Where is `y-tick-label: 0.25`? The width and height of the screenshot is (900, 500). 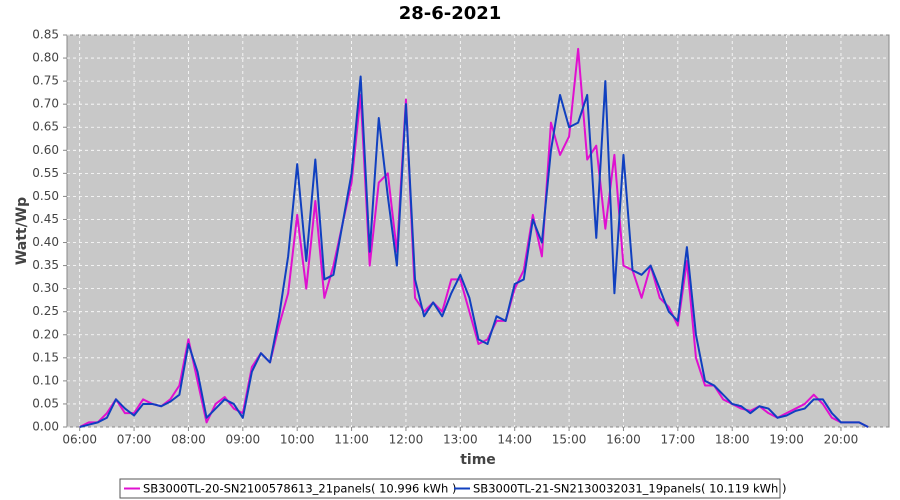 y-tick-label: 0.25 is located at coordinates (45, 311).